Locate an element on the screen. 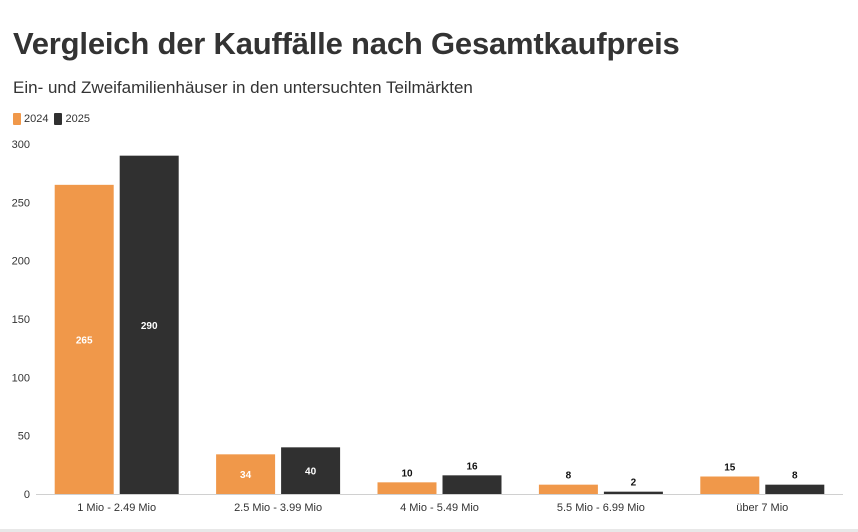  y-tick-label: 0 is located at coordinates (27, 495).